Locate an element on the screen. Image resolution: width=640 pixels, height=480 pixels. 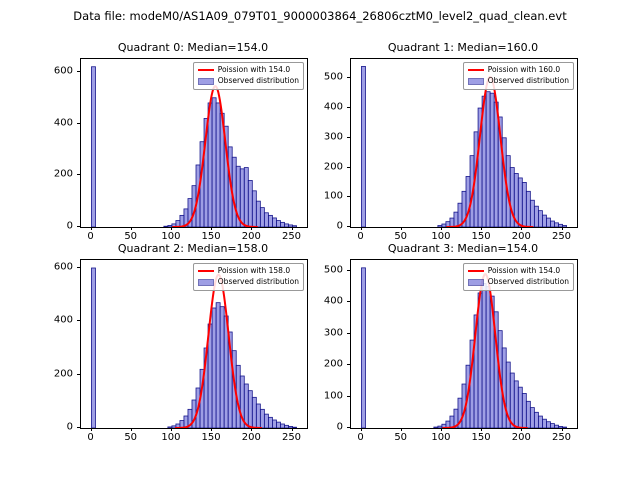
y-tick-label: 500 is located at coordinates (333, 77).